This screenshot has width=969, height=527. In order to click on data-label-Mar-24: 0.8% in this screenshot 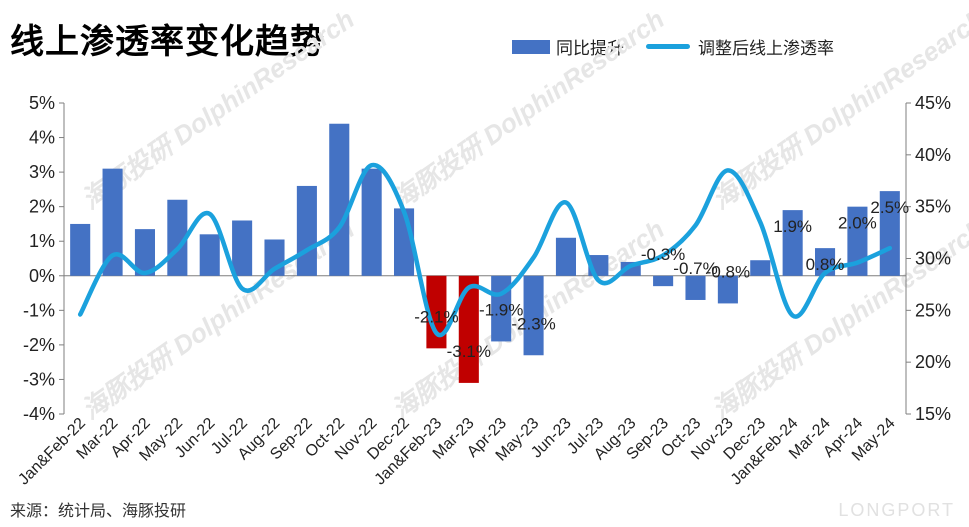, I will do `click(825, 264)`.